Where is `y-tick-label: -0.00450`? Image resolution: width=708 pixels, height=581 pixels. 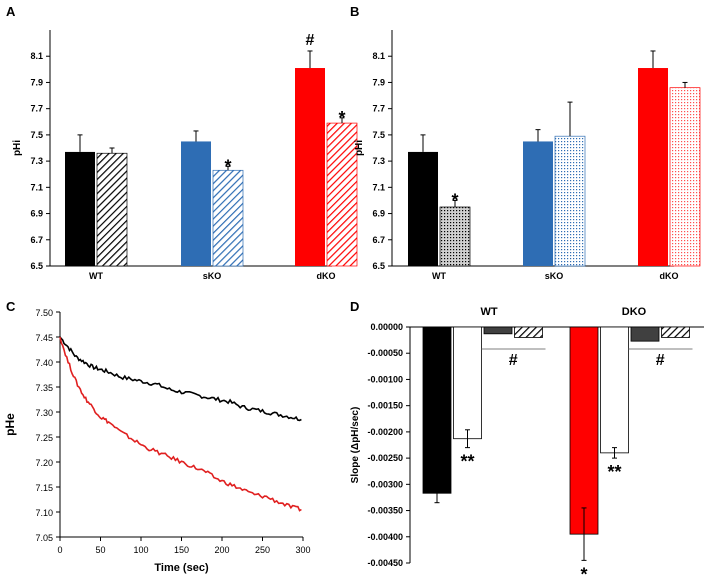
y-tick-label: -0.00450 is located at coordinates (385, 563).